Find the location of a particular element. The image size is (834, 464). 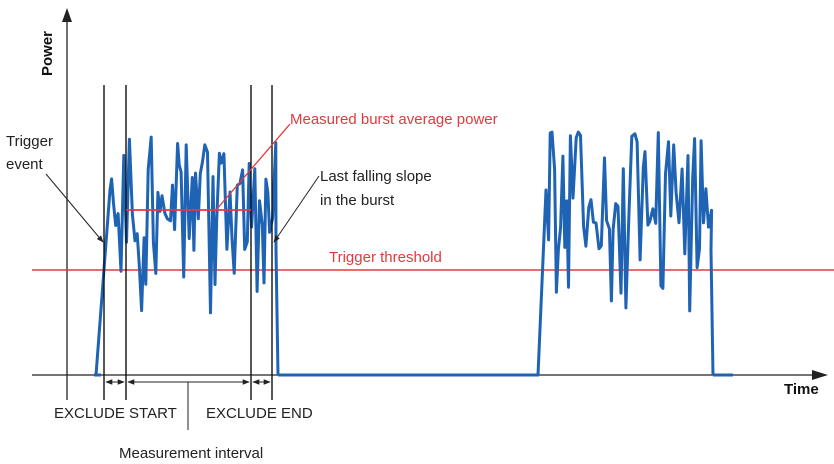

last-slope-label-line2: in the burst is located at coordinates (357, 200).